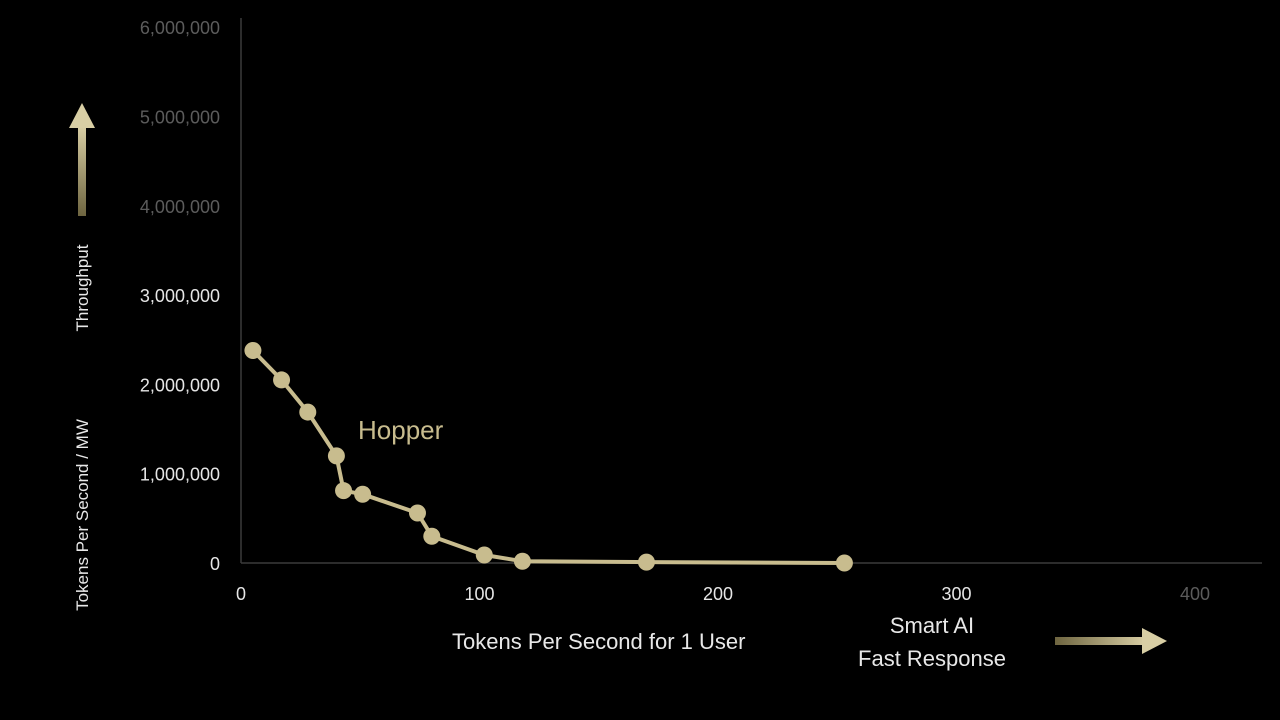 The image size is (1280, 720). Describe the element at coordinates (1195, 594) in the screenshot. I see `x-tick-label: 400` at that location.